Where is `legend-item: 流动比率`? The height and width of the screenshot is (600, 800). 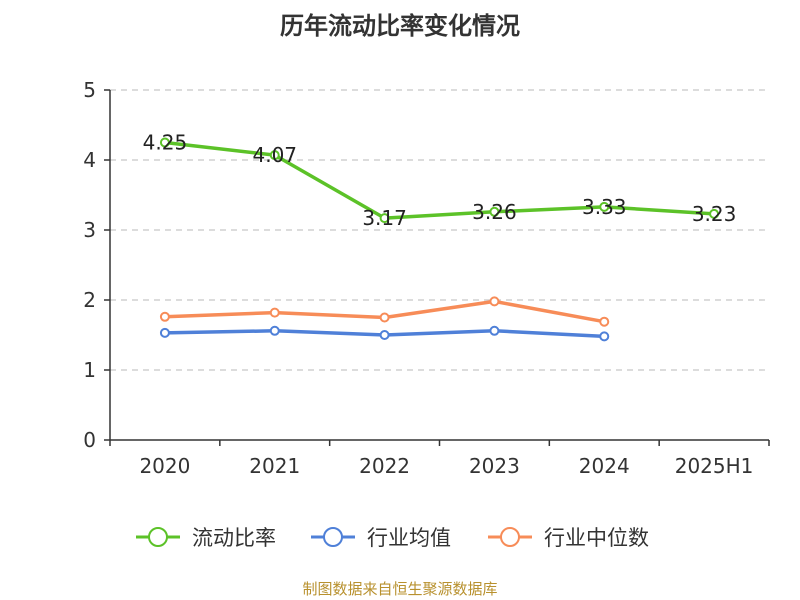 legend-item: 流动比率 is located at coordinates (206, 538).